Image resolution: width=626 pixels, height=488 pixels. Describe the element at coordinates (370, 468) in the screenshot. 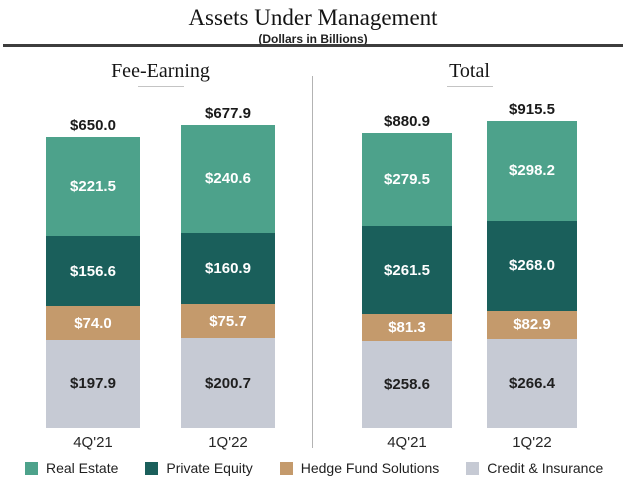

I see `legend-label: Hedge Fund Solutions` at that location.